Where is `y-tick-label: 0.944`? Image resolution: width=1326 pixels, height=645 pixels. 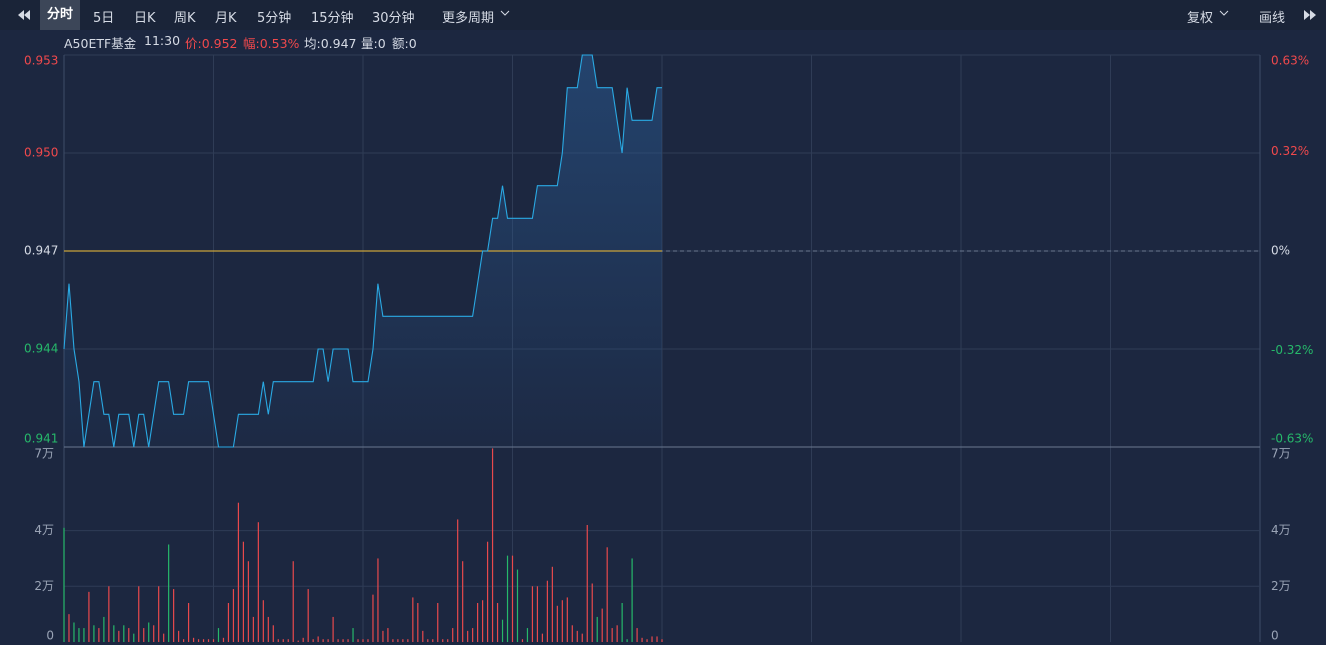
y-tick-label: 0.944 is located at coordinates (41, 349).